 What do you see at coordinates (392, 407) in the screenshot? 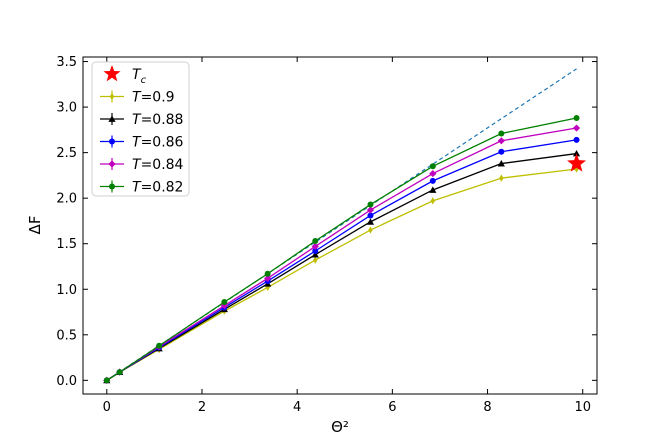
I see `x-tick-label: 6` at bounding box center [392, 407].